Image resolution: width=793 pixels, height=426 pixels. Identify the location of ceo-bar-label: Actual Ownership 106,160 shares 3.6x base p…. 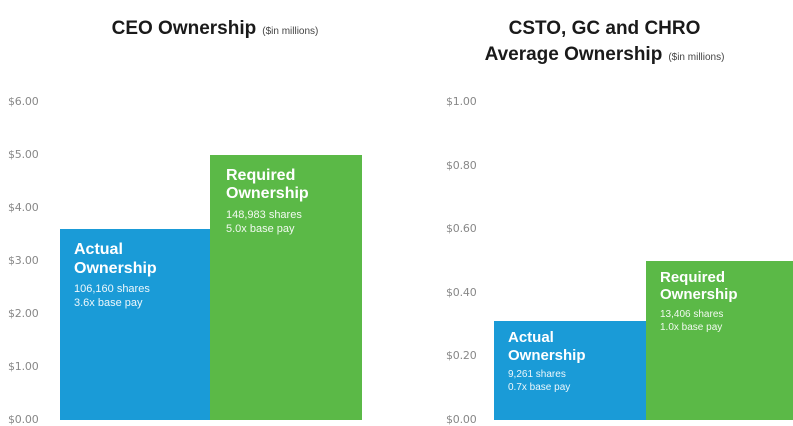
(115, 275).